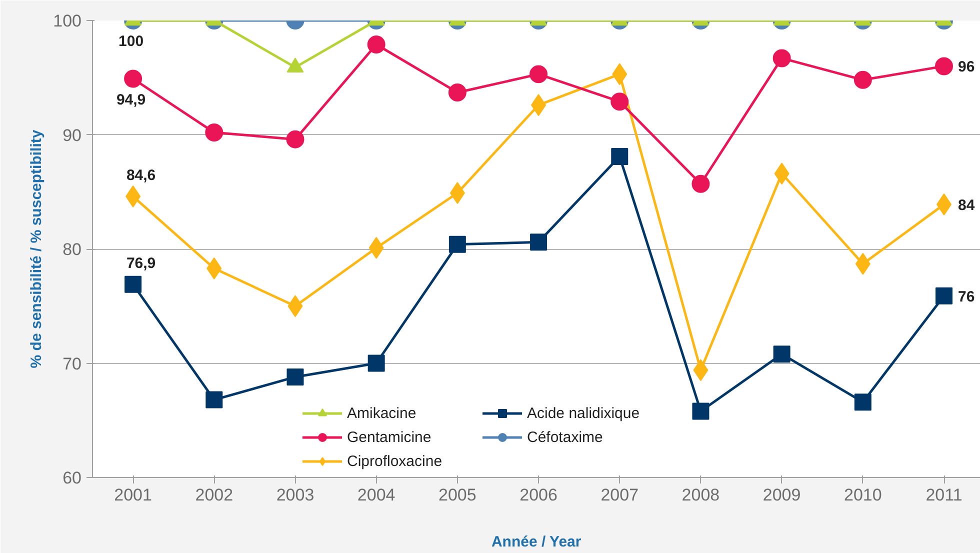  Describe the element at coordinates (72, 249) in the screenshot. I see `y-tick-label: 80` at that location.